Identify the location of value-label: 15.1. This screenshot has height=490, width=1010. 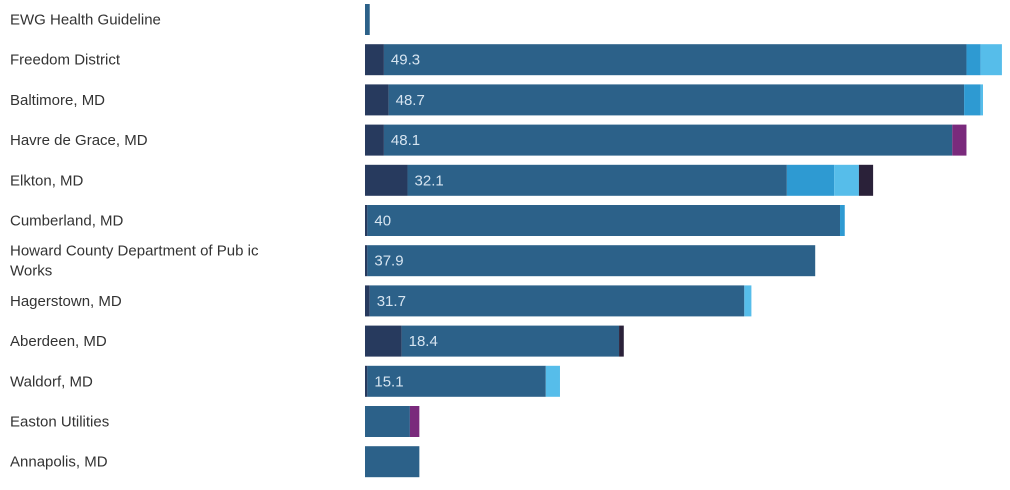
(388, 381).